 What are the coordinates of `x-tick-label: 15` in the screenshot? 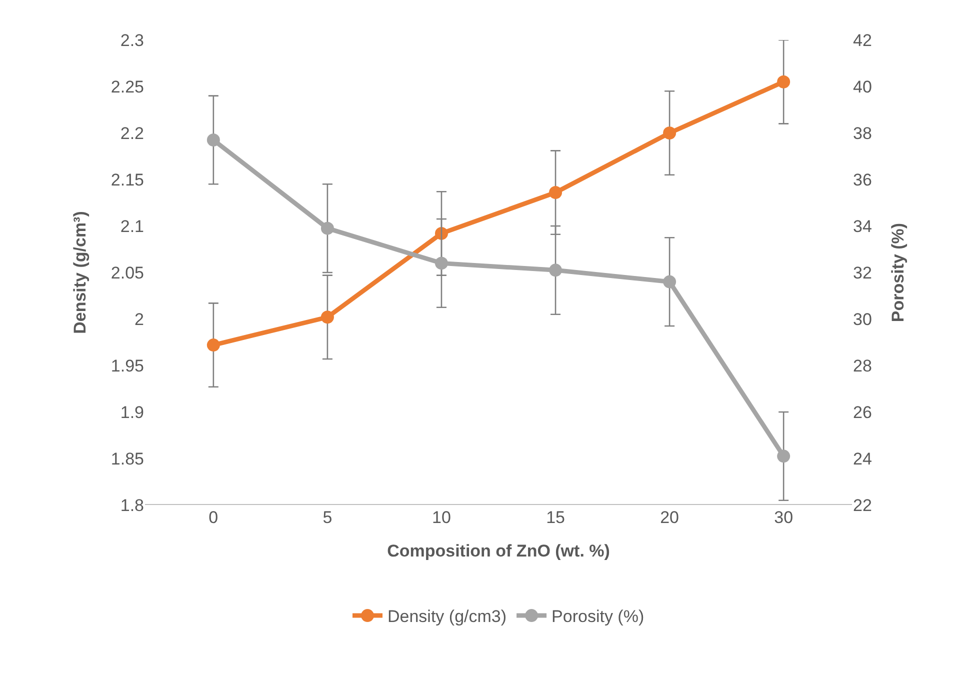 It's located at (555, 517).